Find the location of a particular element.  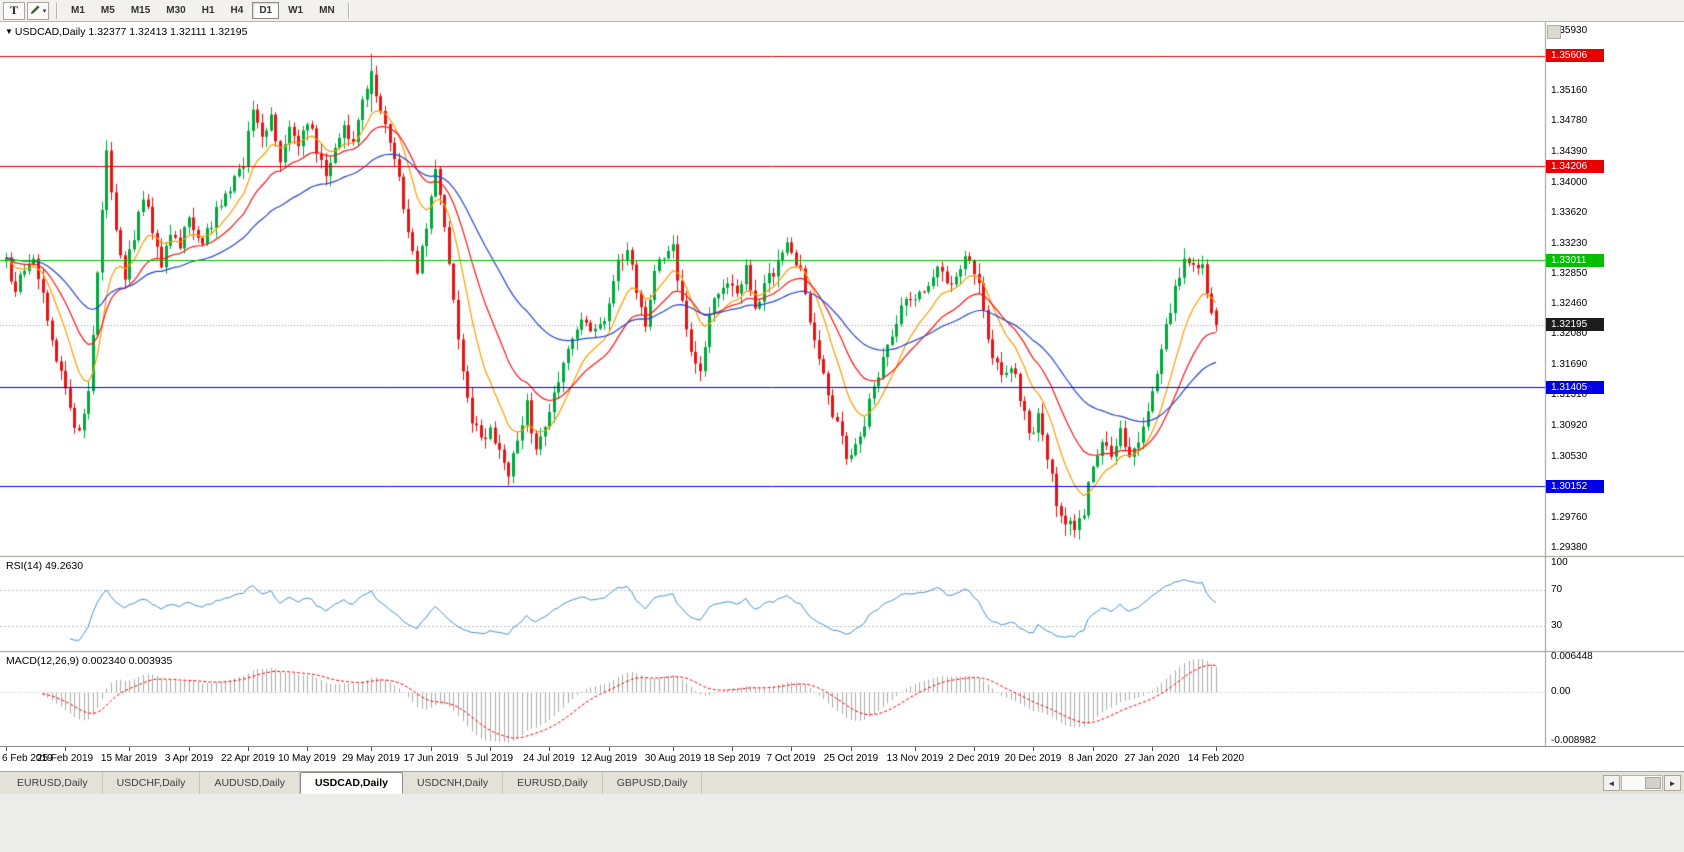

chart-tab-audusd-2: AUDUSD,Daily is located at coordinates (250, 783).